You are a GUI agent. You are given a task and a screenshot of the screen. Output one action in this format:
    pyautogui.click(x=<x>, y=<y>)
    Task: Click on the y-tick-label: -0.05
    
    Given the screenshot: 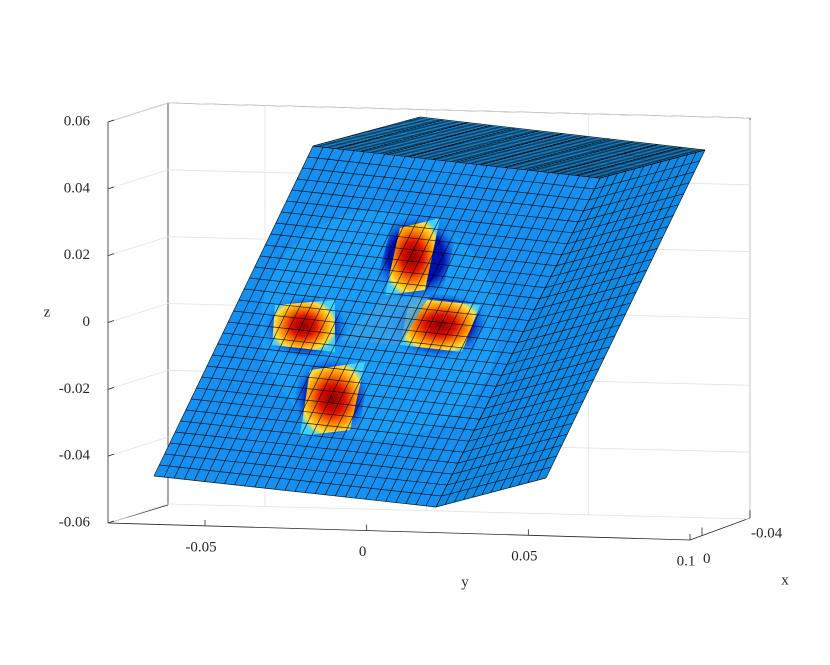 What is the action you would take?
    pyautogui.click(x=200, y=547)
    